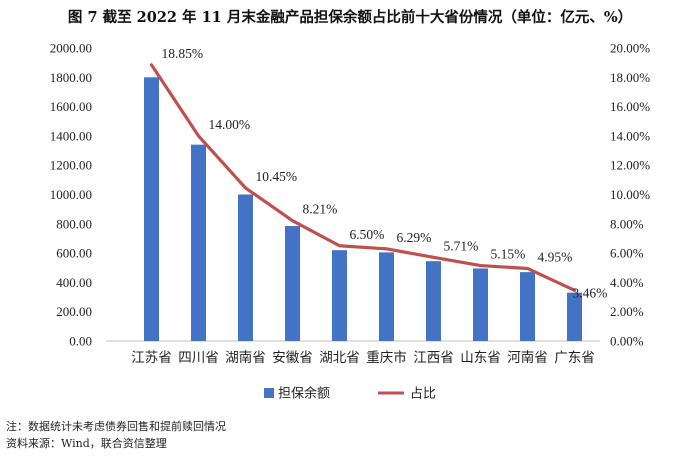 The image size is (700, 458). Describe the element at coordinates (386, 357) in the screenshot. I see `category-label: 重庆市` at that location.